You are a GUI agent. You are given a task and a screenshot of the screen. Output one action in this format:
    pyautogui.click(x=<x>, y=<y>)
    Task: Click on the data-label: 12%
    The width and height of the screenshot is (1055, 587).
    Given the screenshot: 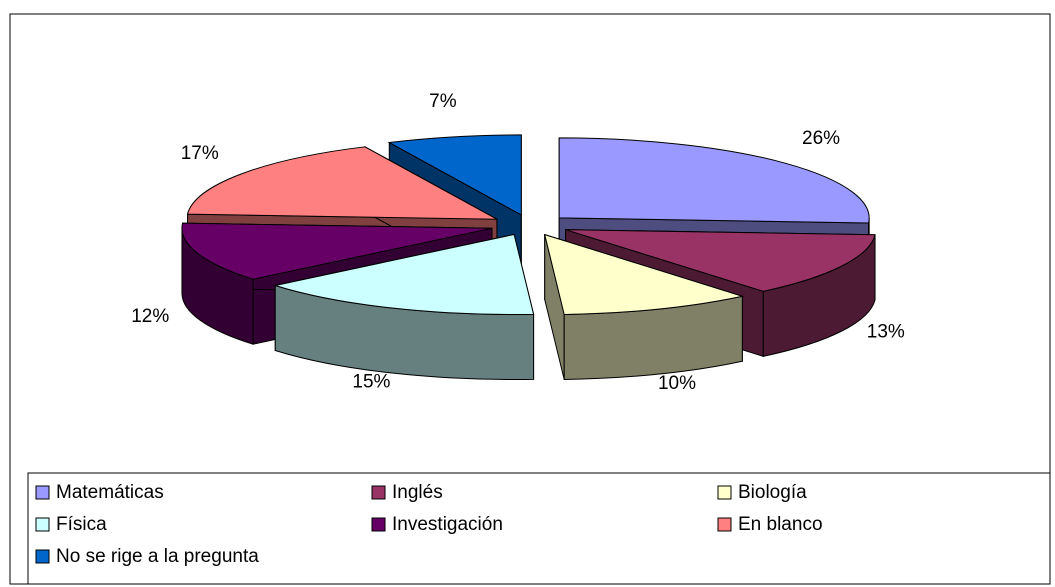 What is the action you would take?
    pyautogui.click(x=150, y=316)
    